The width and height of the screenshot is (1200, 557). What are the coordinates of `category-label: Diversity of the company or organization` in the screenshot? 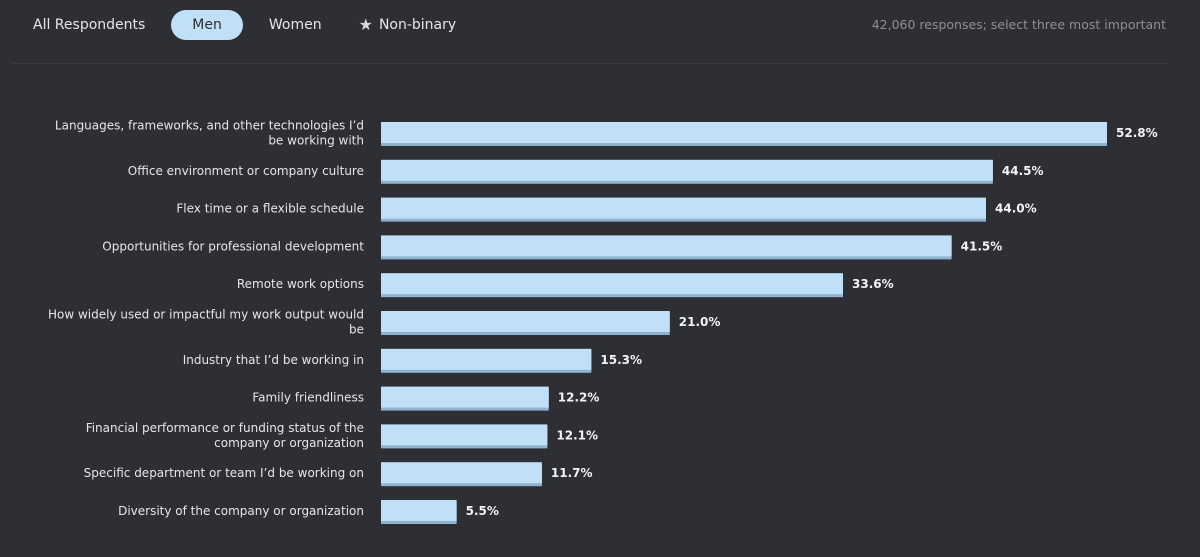 It's located at (241, 511).